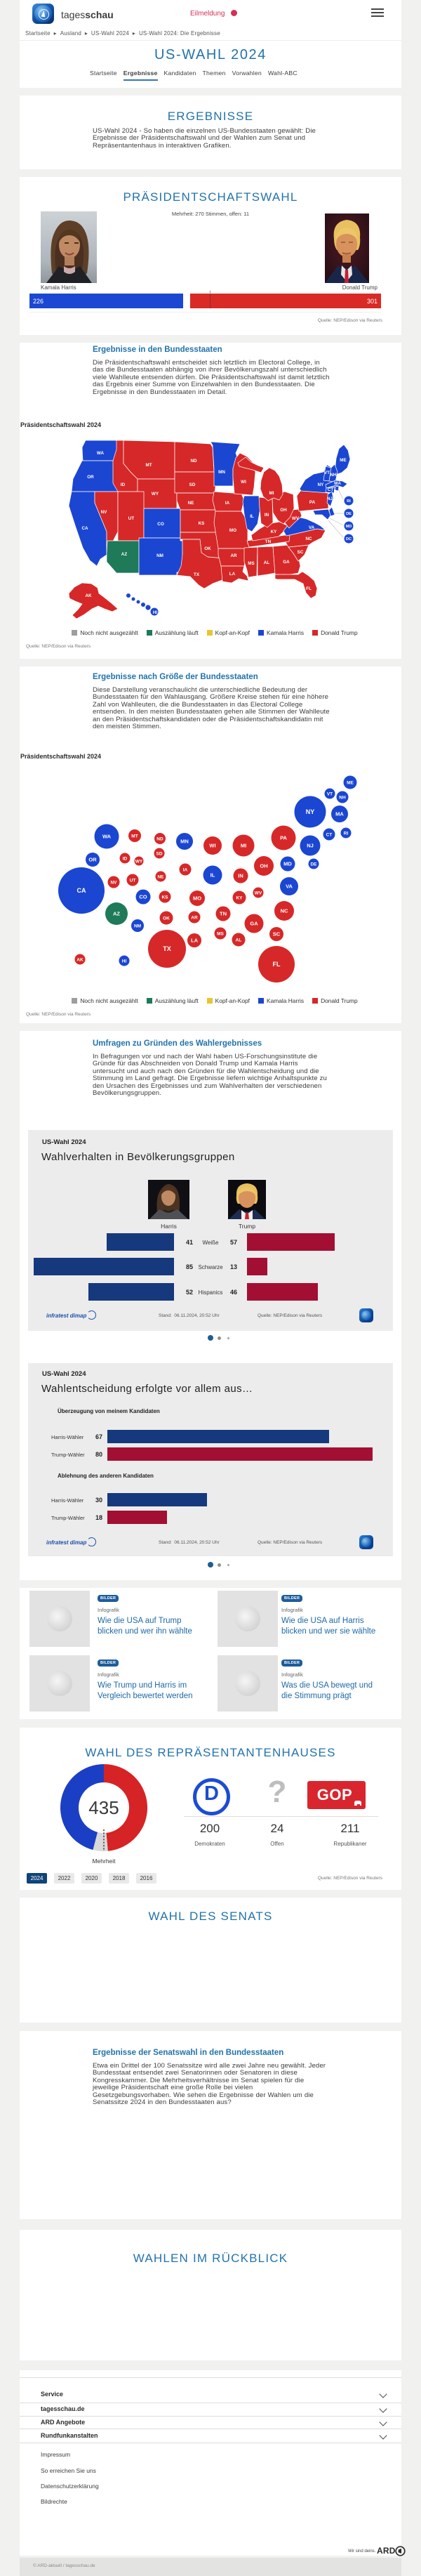  I want to click on svg-text: TN, so click(268, 541).